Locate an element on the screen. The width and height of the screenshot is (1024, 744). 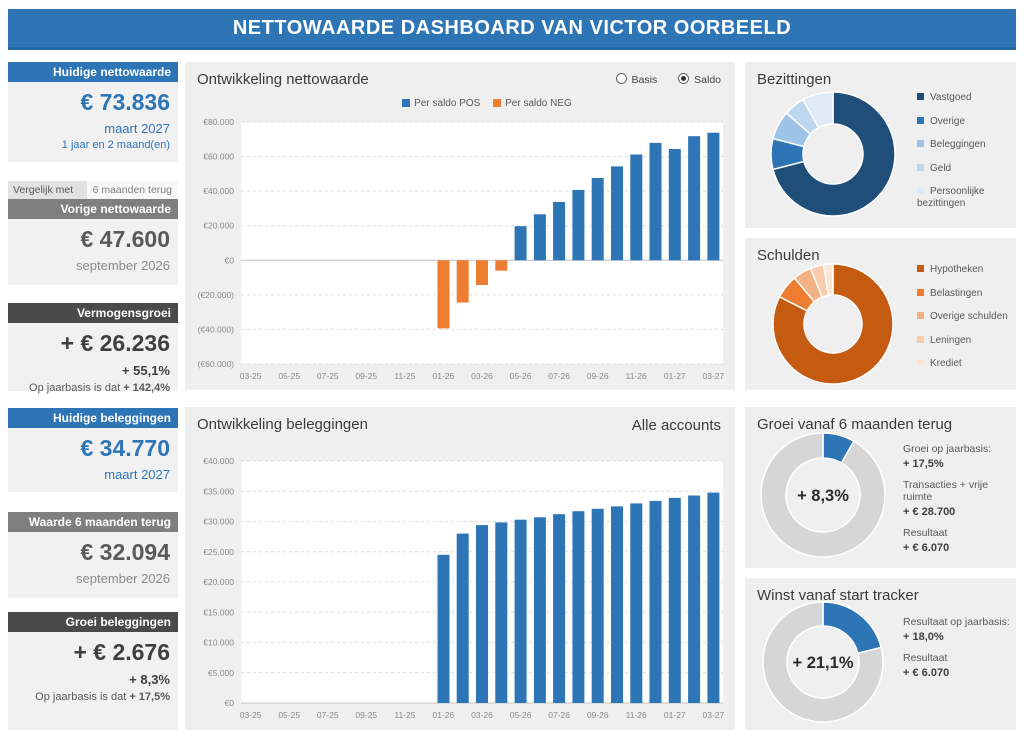
investments-6m-period: september 2026 is located at coordinates (123, 579).